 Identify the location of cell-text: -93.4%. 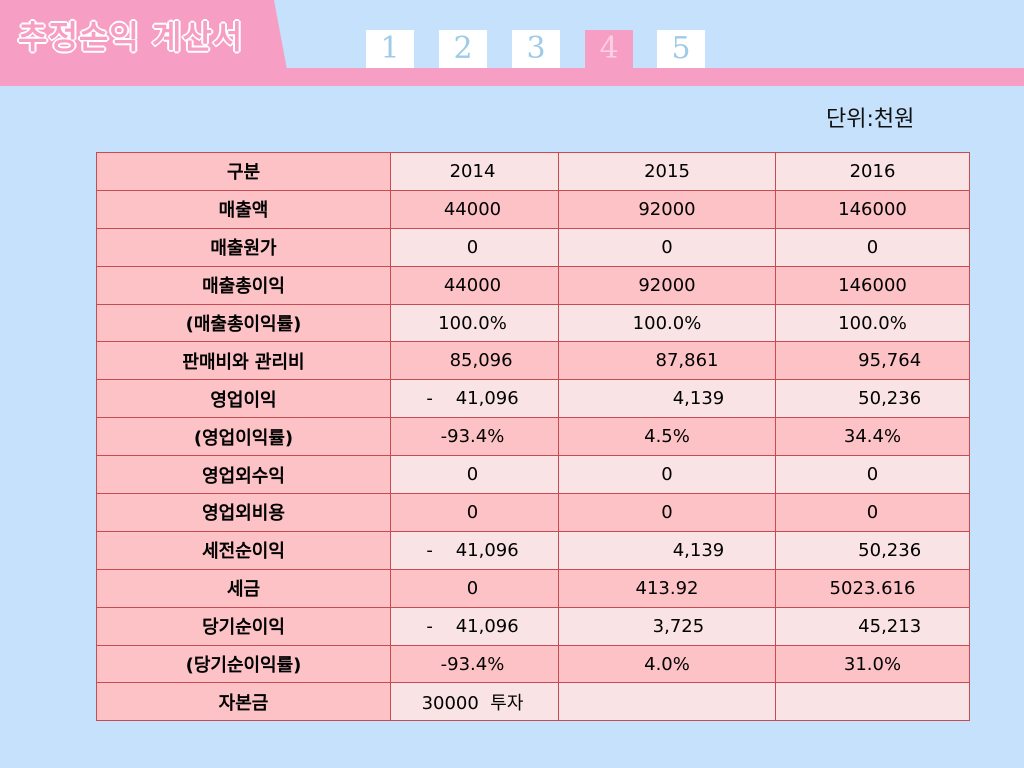
(472, 437).